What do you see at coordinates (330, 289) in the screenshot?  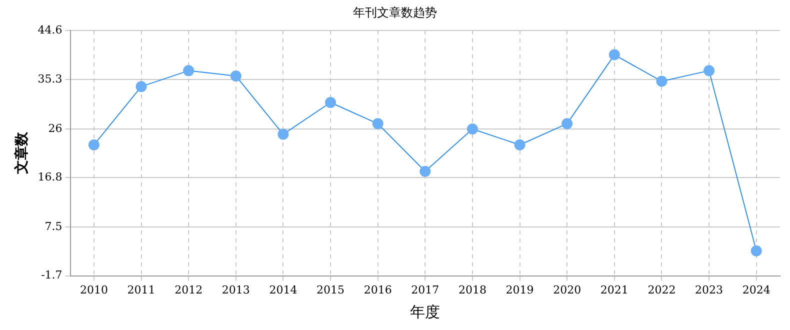 I see `x-tick-label: 2015` at bounding box center [330, 289].